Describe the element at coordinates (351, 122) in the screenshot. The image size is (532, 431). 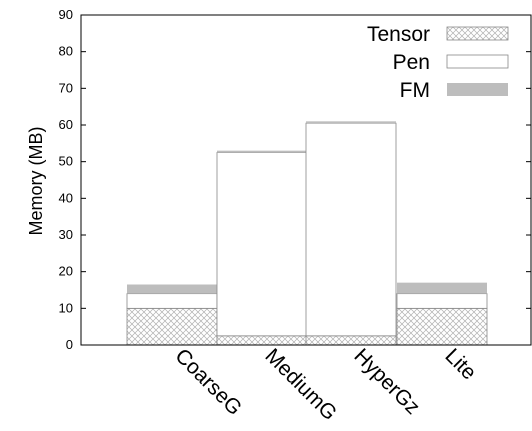
I see `bar-fm-hypergz` at that location.